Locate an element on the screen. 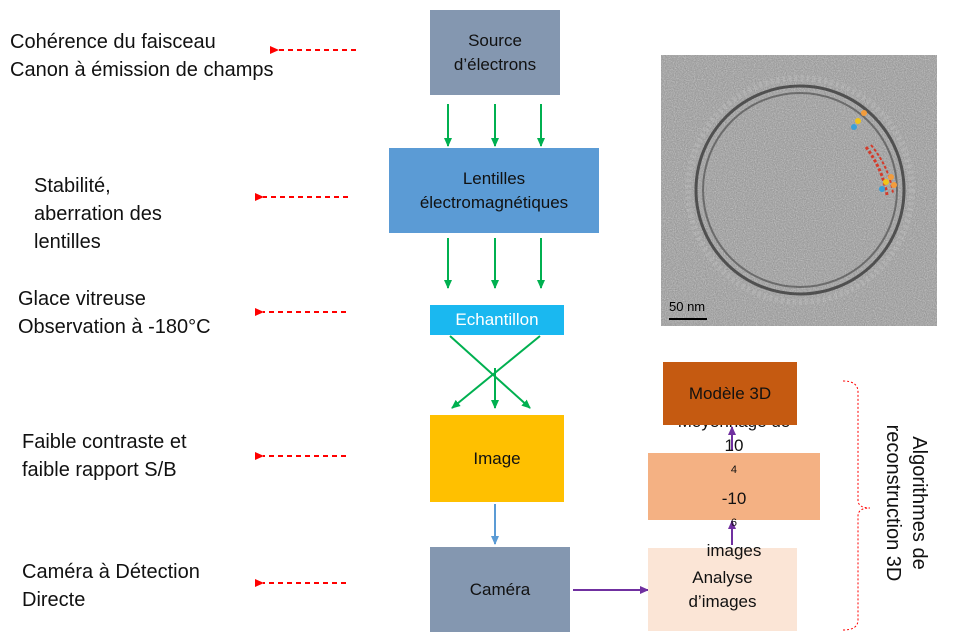 Image resolution: width=959 pixels, height=635 pixels. annotation-line: Caméra à Détection is located at coordinates (111, 572).